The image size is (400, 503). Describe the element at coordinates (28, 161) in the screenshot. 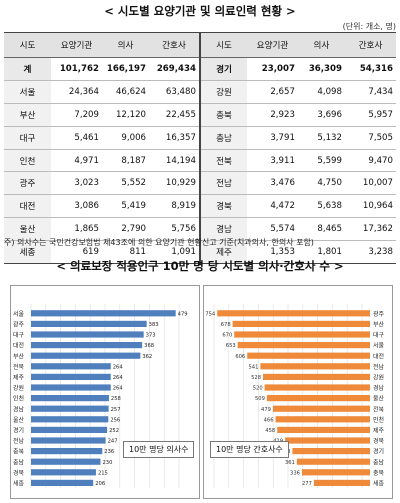

I see `region-cell: 인천` at that location.